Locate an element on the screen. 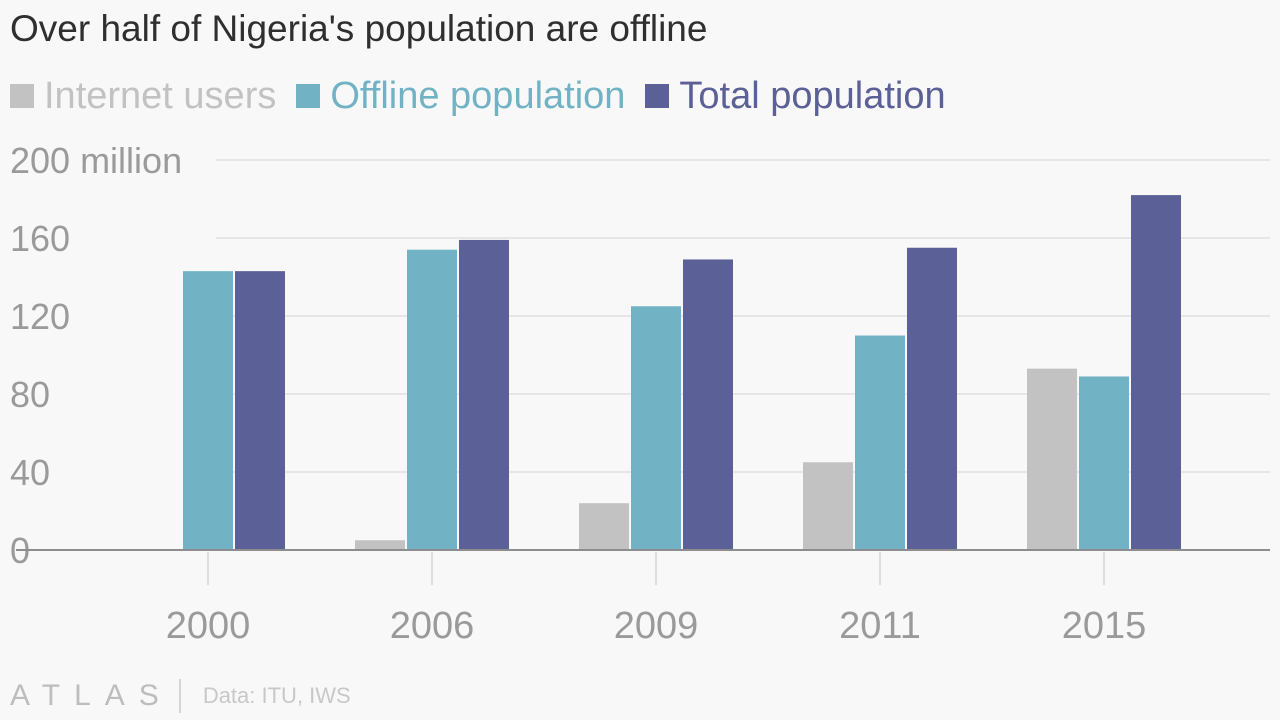 The image size is (1280, 720). y-tick-label: 160 is located at coordinates (40, 238).